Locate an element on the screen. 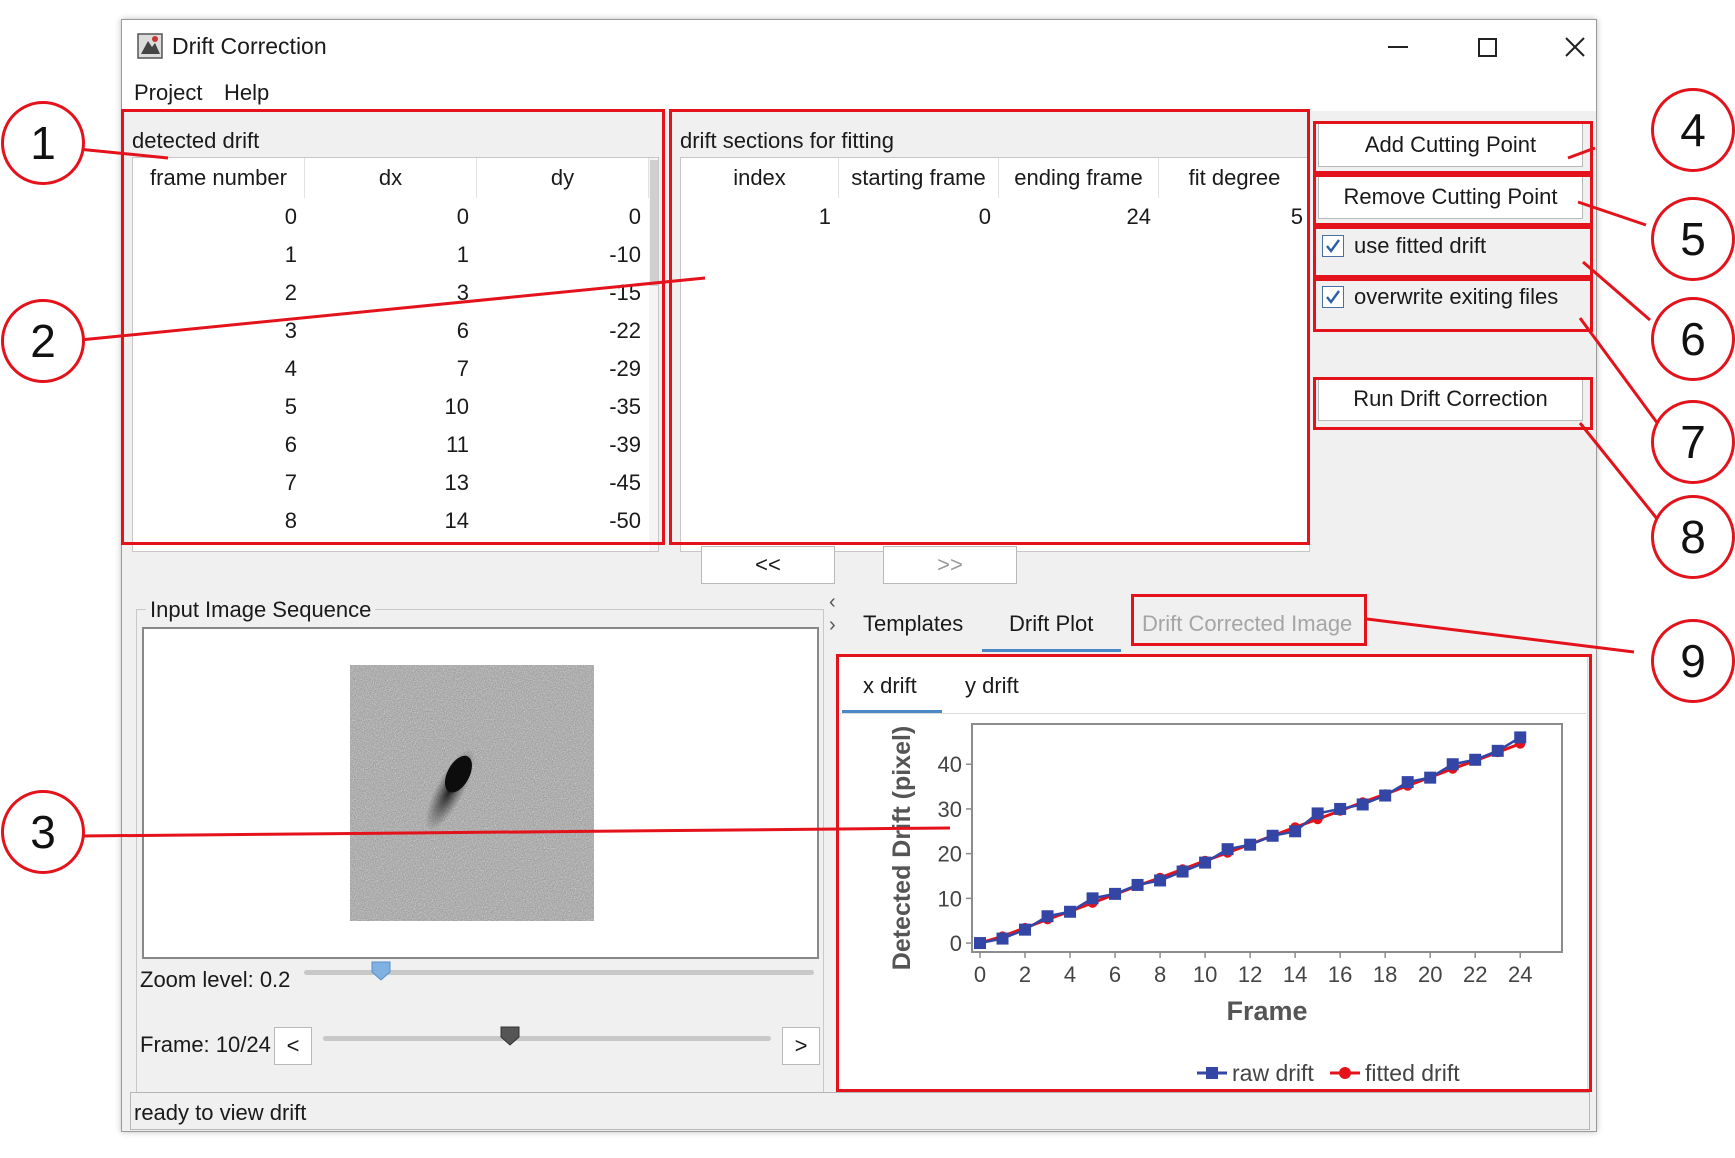 The height and width of the screenshot is (1158, 1735). table-row: 6 11 -39 is located at coordinates (395, 445).